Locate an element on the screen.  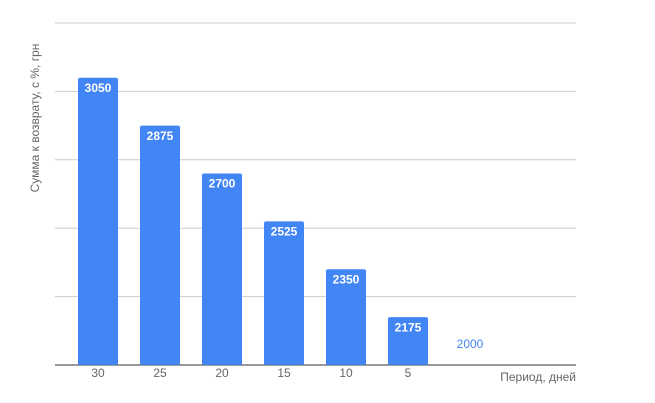
x-tick-label: 15 is located at coordinates (284, 373).